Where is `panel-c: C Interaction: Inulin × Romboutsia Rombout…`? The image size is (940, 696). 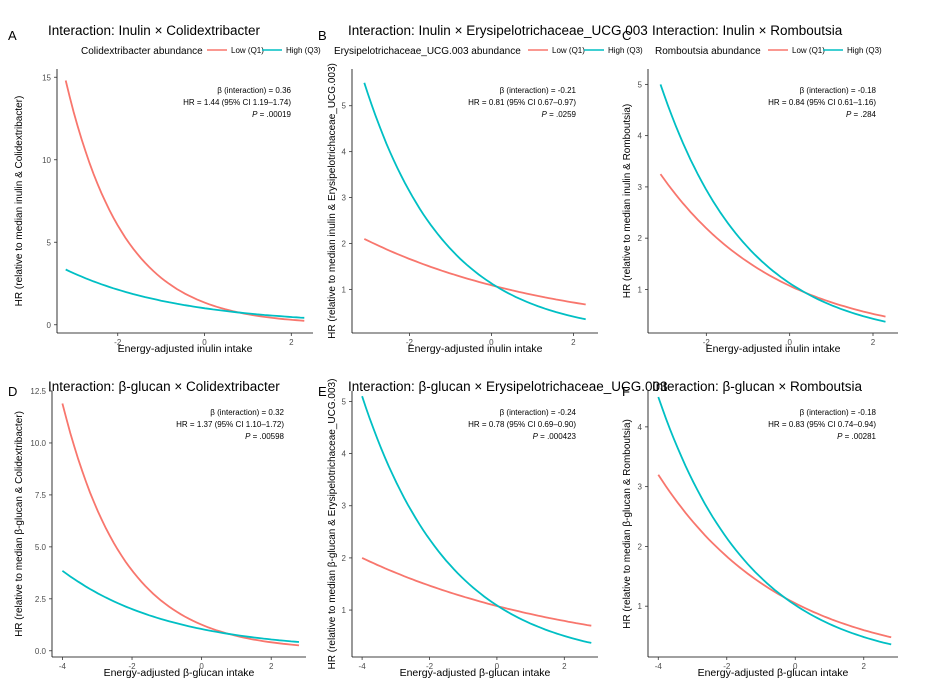
panel-c: C Interaction: Inulin × Romboutsia Rombout… is located at coordinates (760, 189).